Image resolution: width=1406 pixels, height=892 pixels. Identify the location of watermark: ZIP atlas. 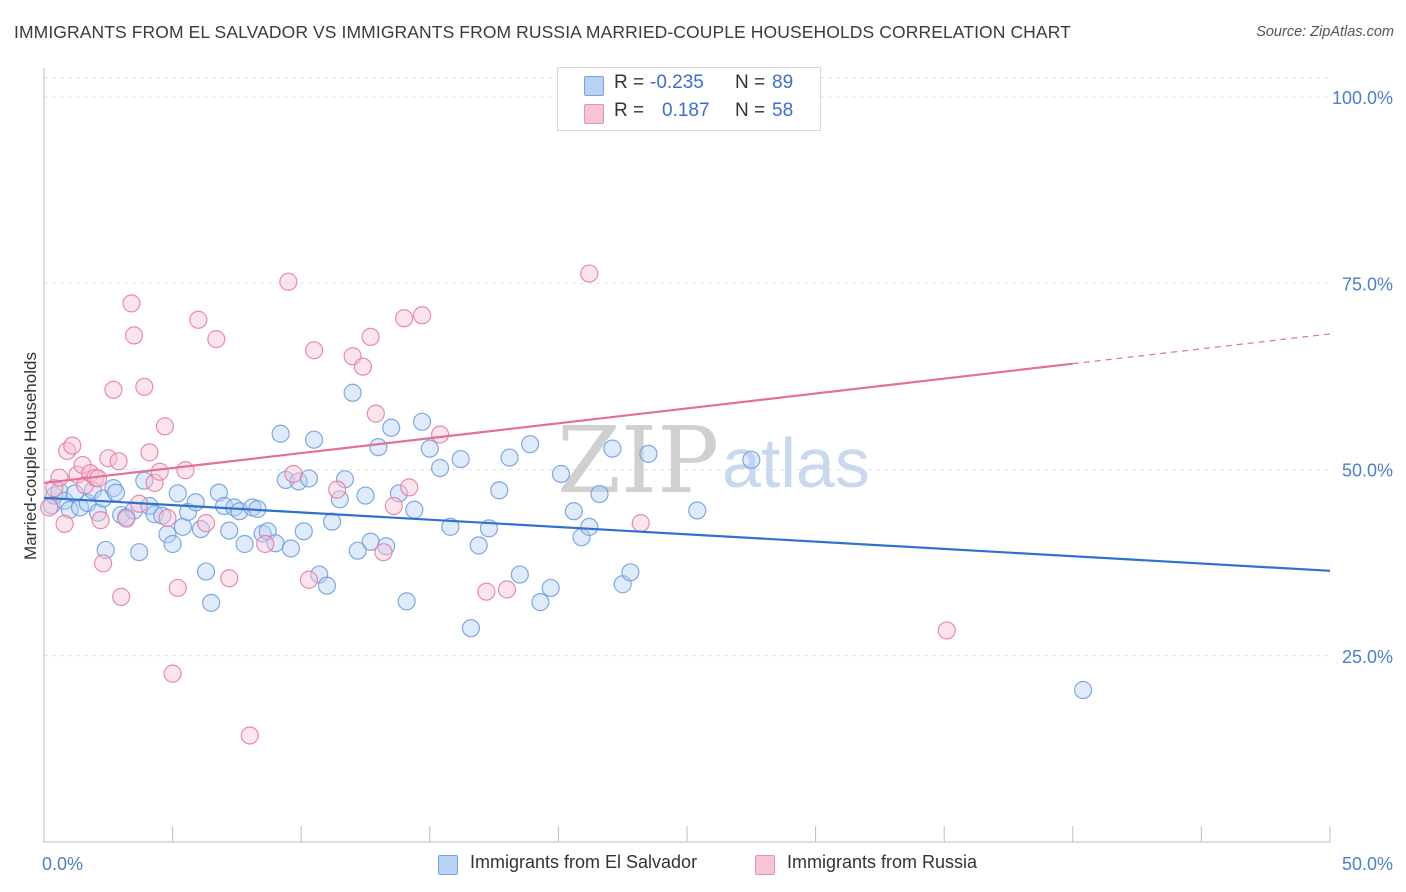
(713, 460).